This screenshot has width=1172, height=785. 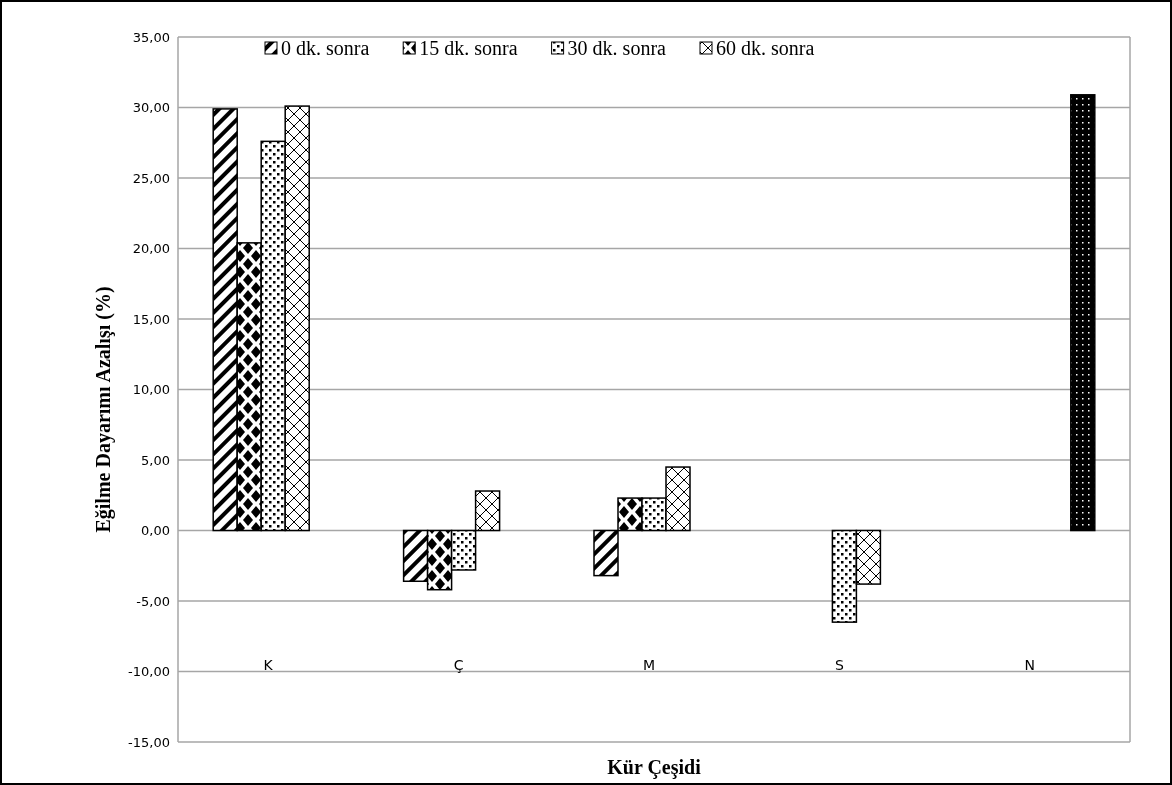 I want to click on y-tick-label: 0,00, so click(x=155, y=531).